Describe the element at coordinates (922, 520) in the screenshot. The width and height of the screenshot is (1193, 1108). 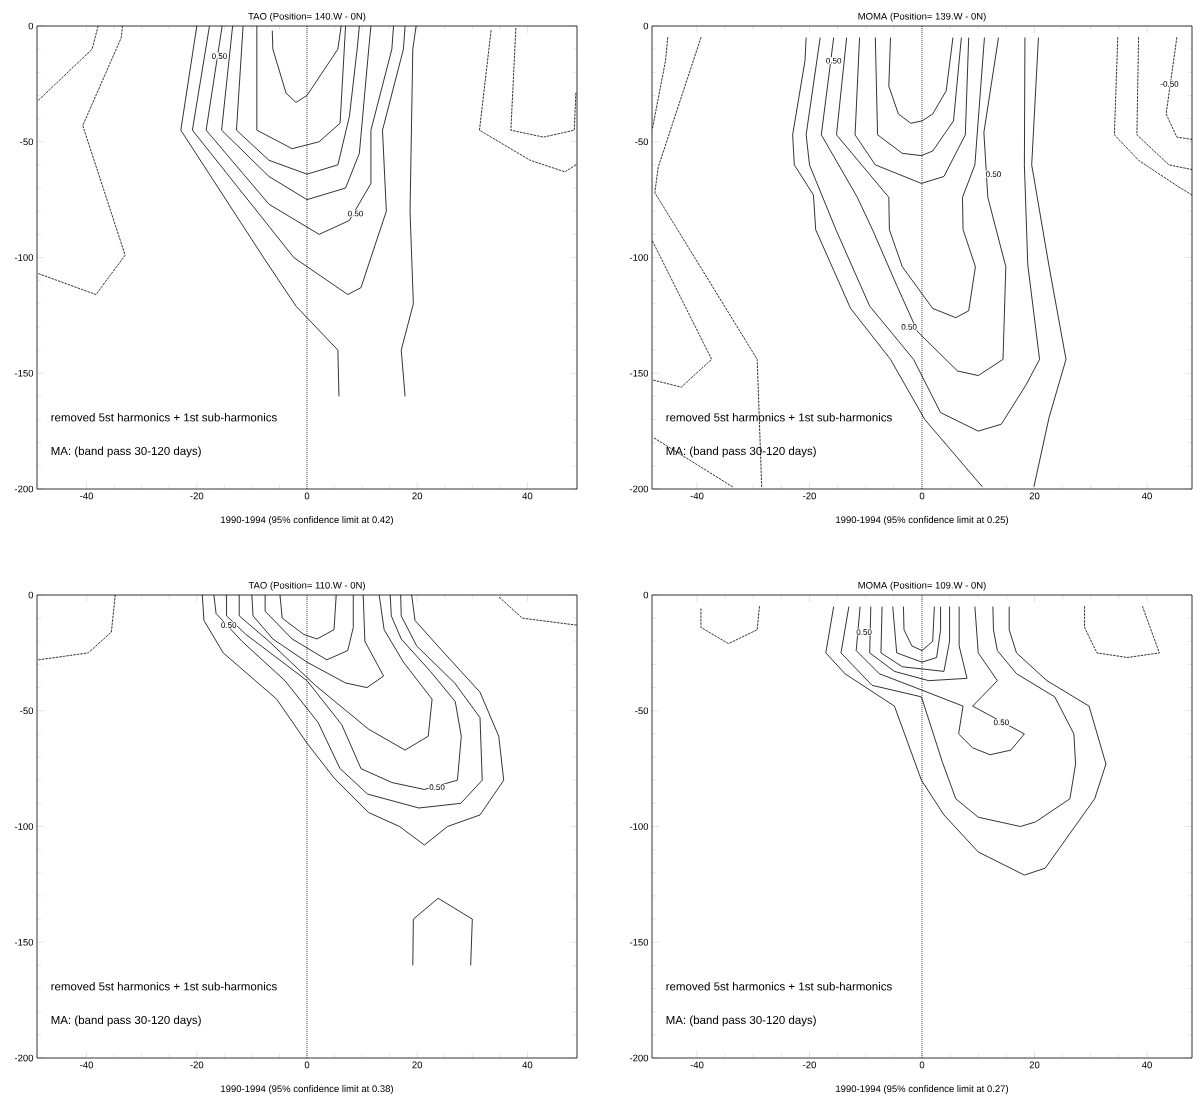
I see `x-axis-title: 1990-1994 (95% confidence limit at 0.25)` at that location.